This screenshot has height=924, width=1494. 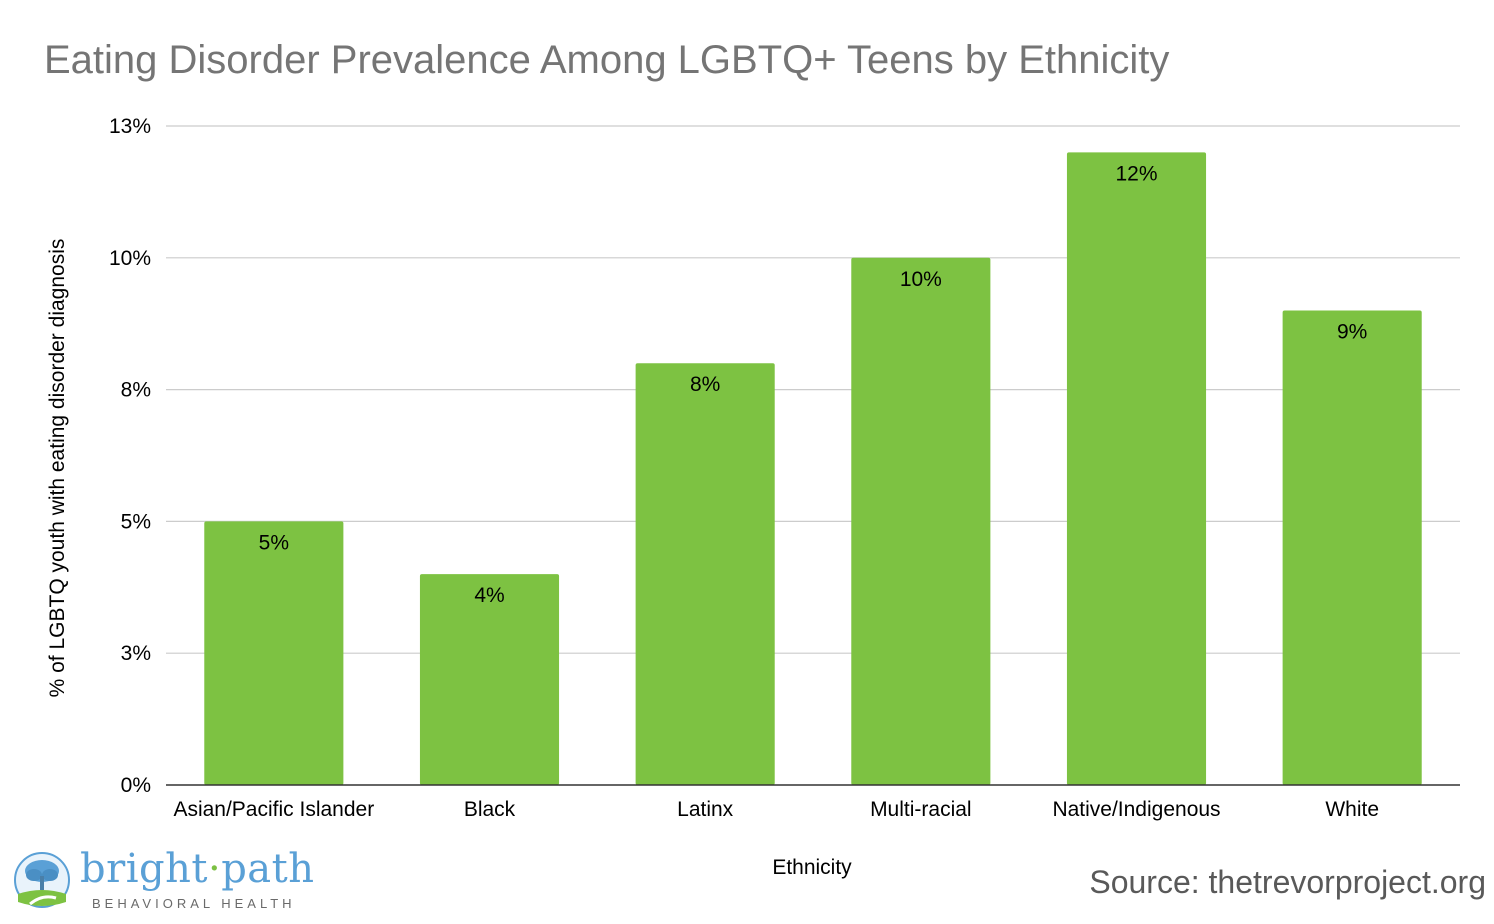 What do you see at coordinates (489, 595) in the screenshot?
I see `bar-data-label: 4%` at bounding box center [489, 595].